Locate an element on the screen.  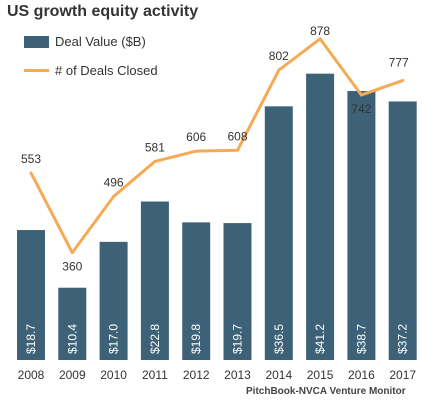
deals-point-2013 is located at coordinates (237, 150).